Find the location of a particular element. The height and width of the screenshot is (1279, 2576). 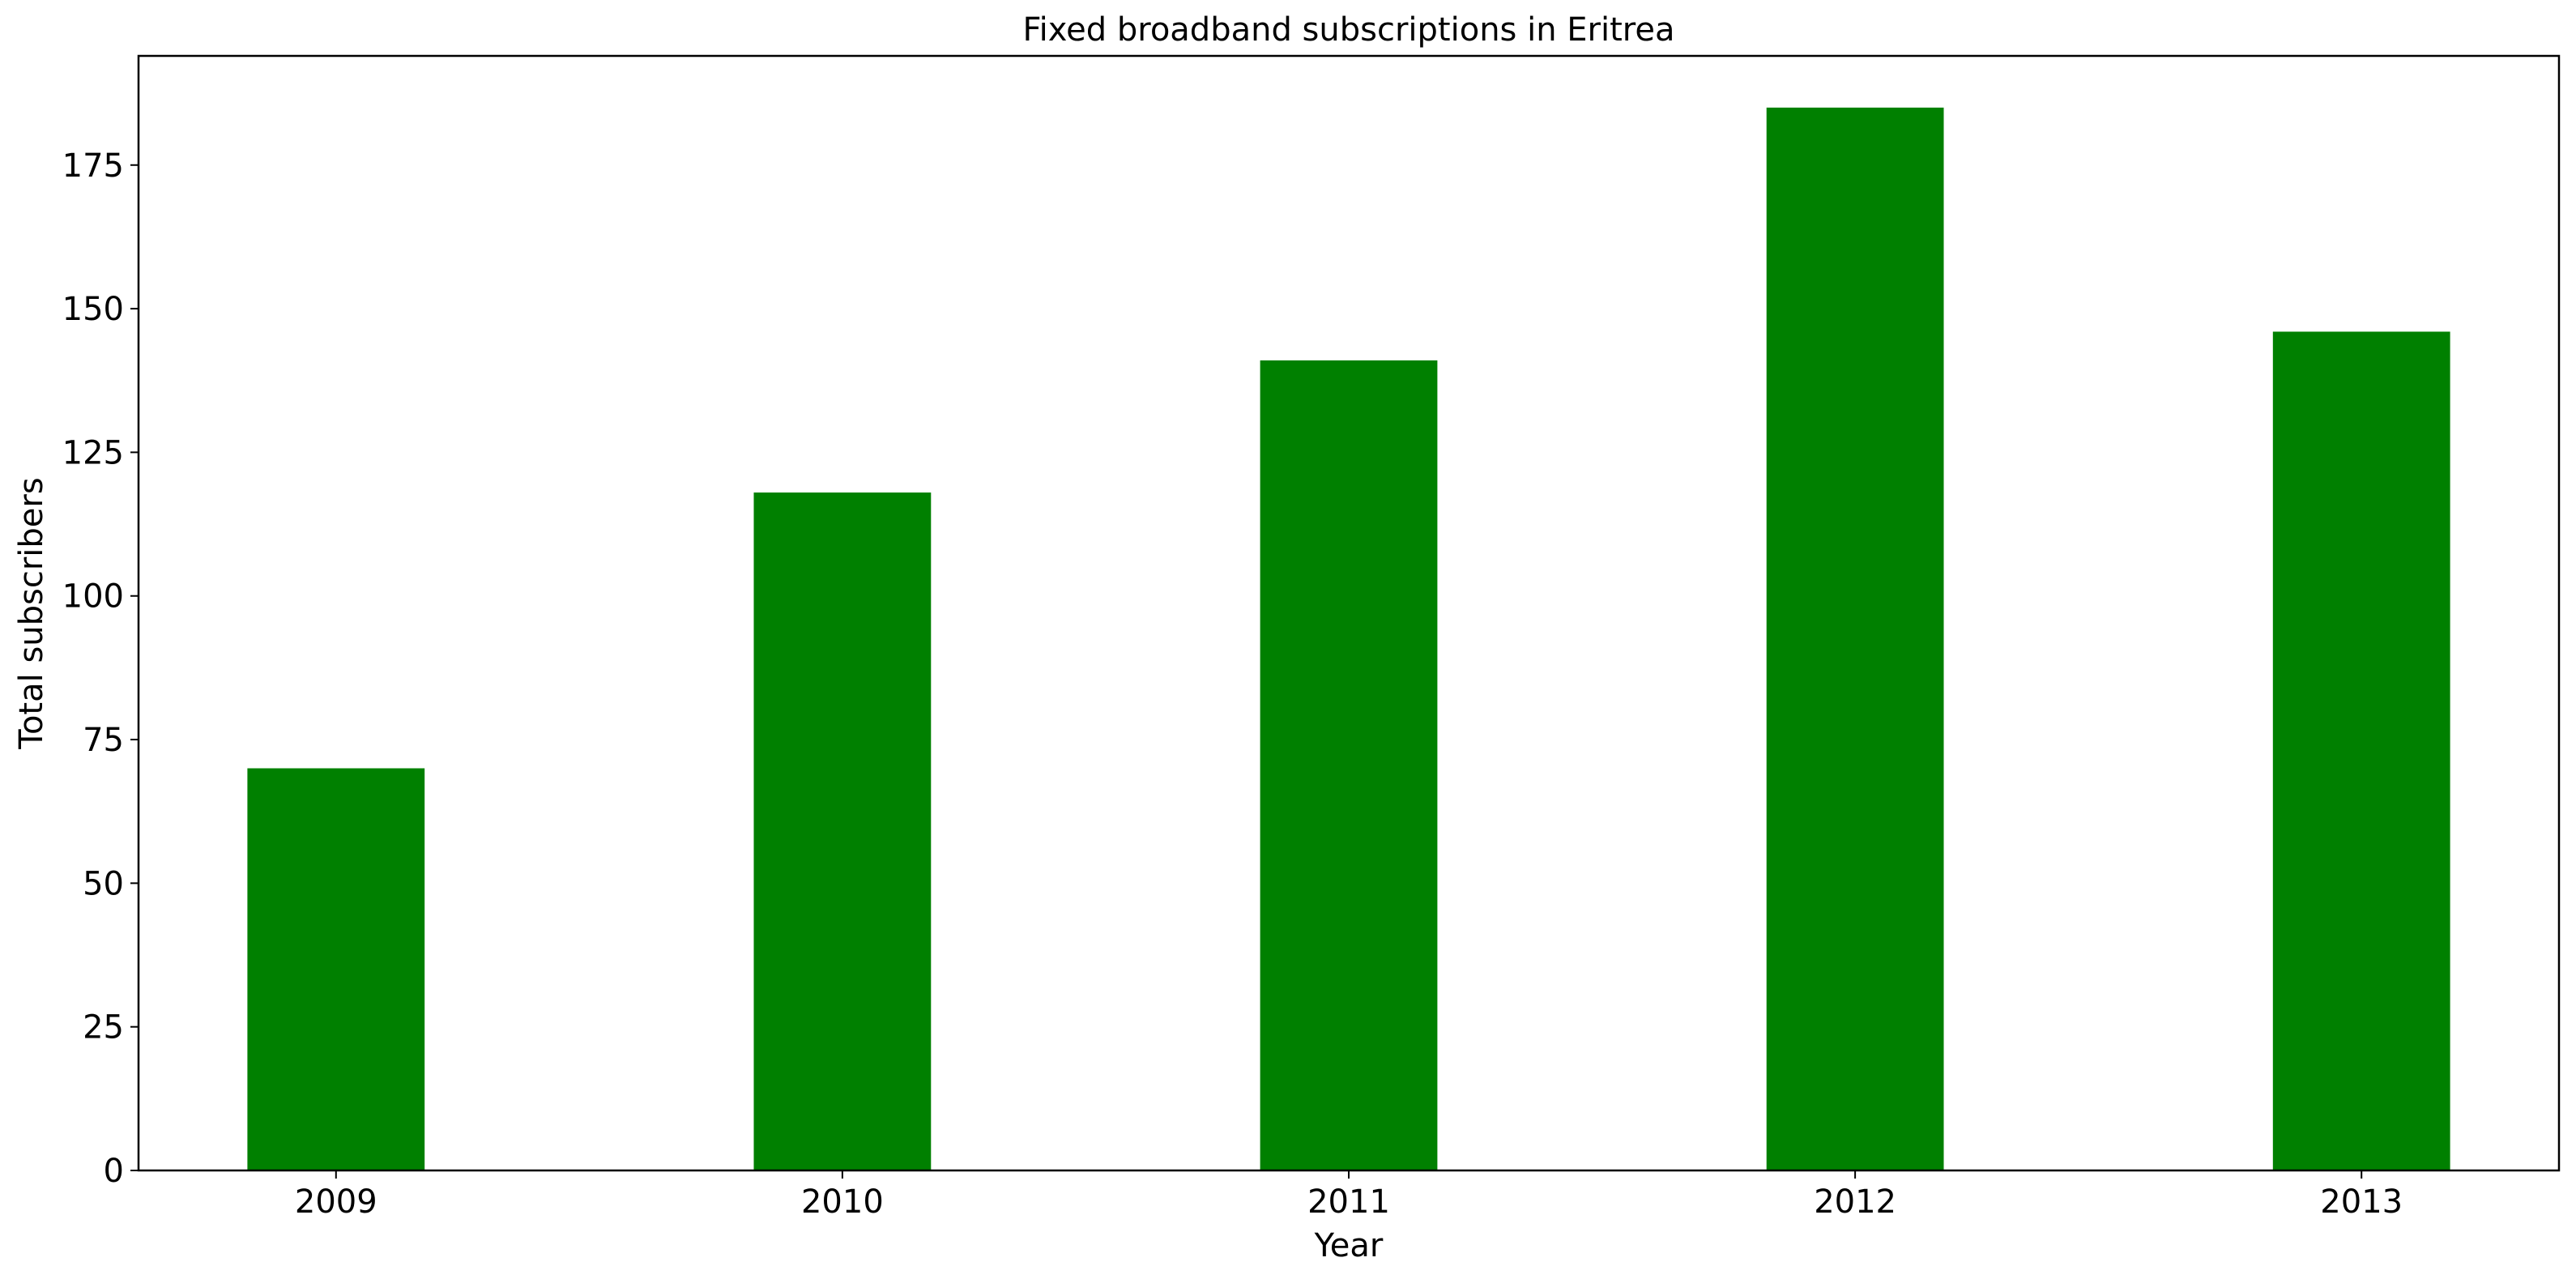

chart-title: Fixed broadband subscriptions in Eritrea is located at coordinates (1349, 30).